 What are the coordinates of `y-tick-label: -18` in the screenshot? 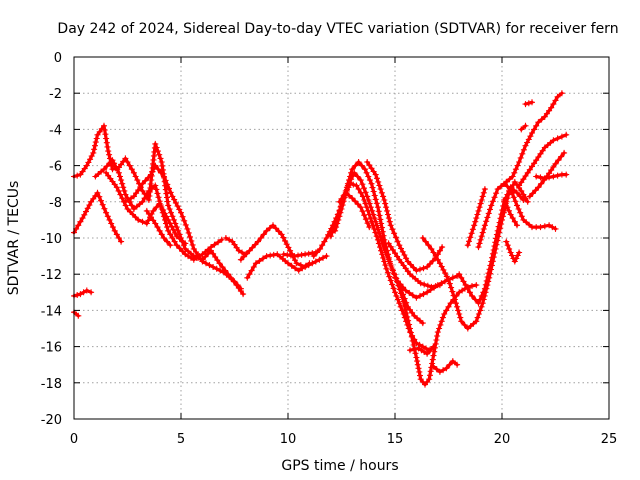 It's located at (51, 384).